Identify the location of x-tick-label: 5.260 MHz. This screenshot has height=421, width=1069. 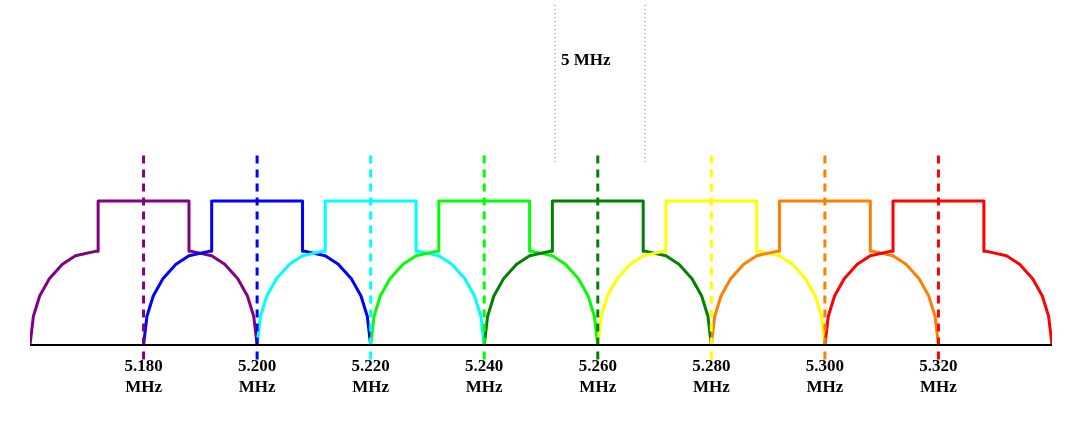
(597, 376).